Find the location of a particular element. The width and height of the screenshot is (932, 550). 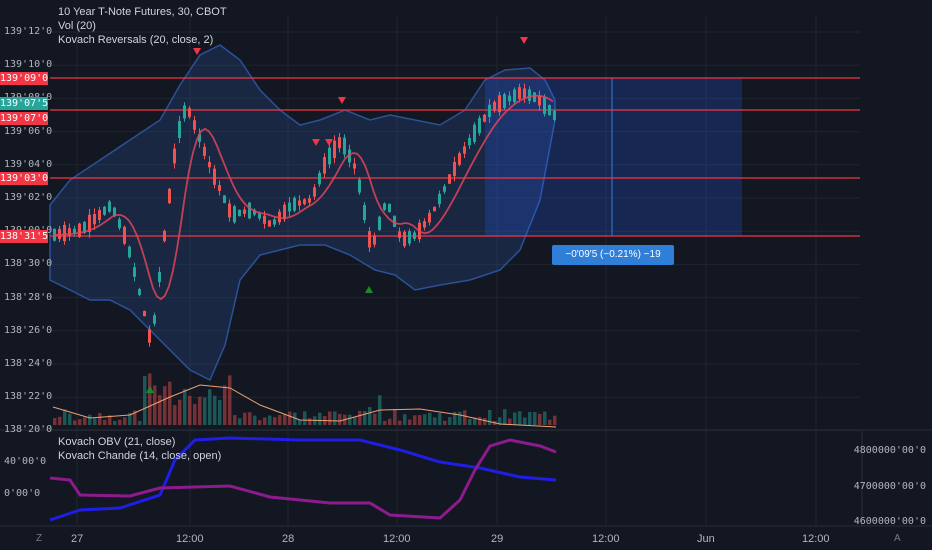

volume-legend: Vol (20) is located at coordinates (77, 26).